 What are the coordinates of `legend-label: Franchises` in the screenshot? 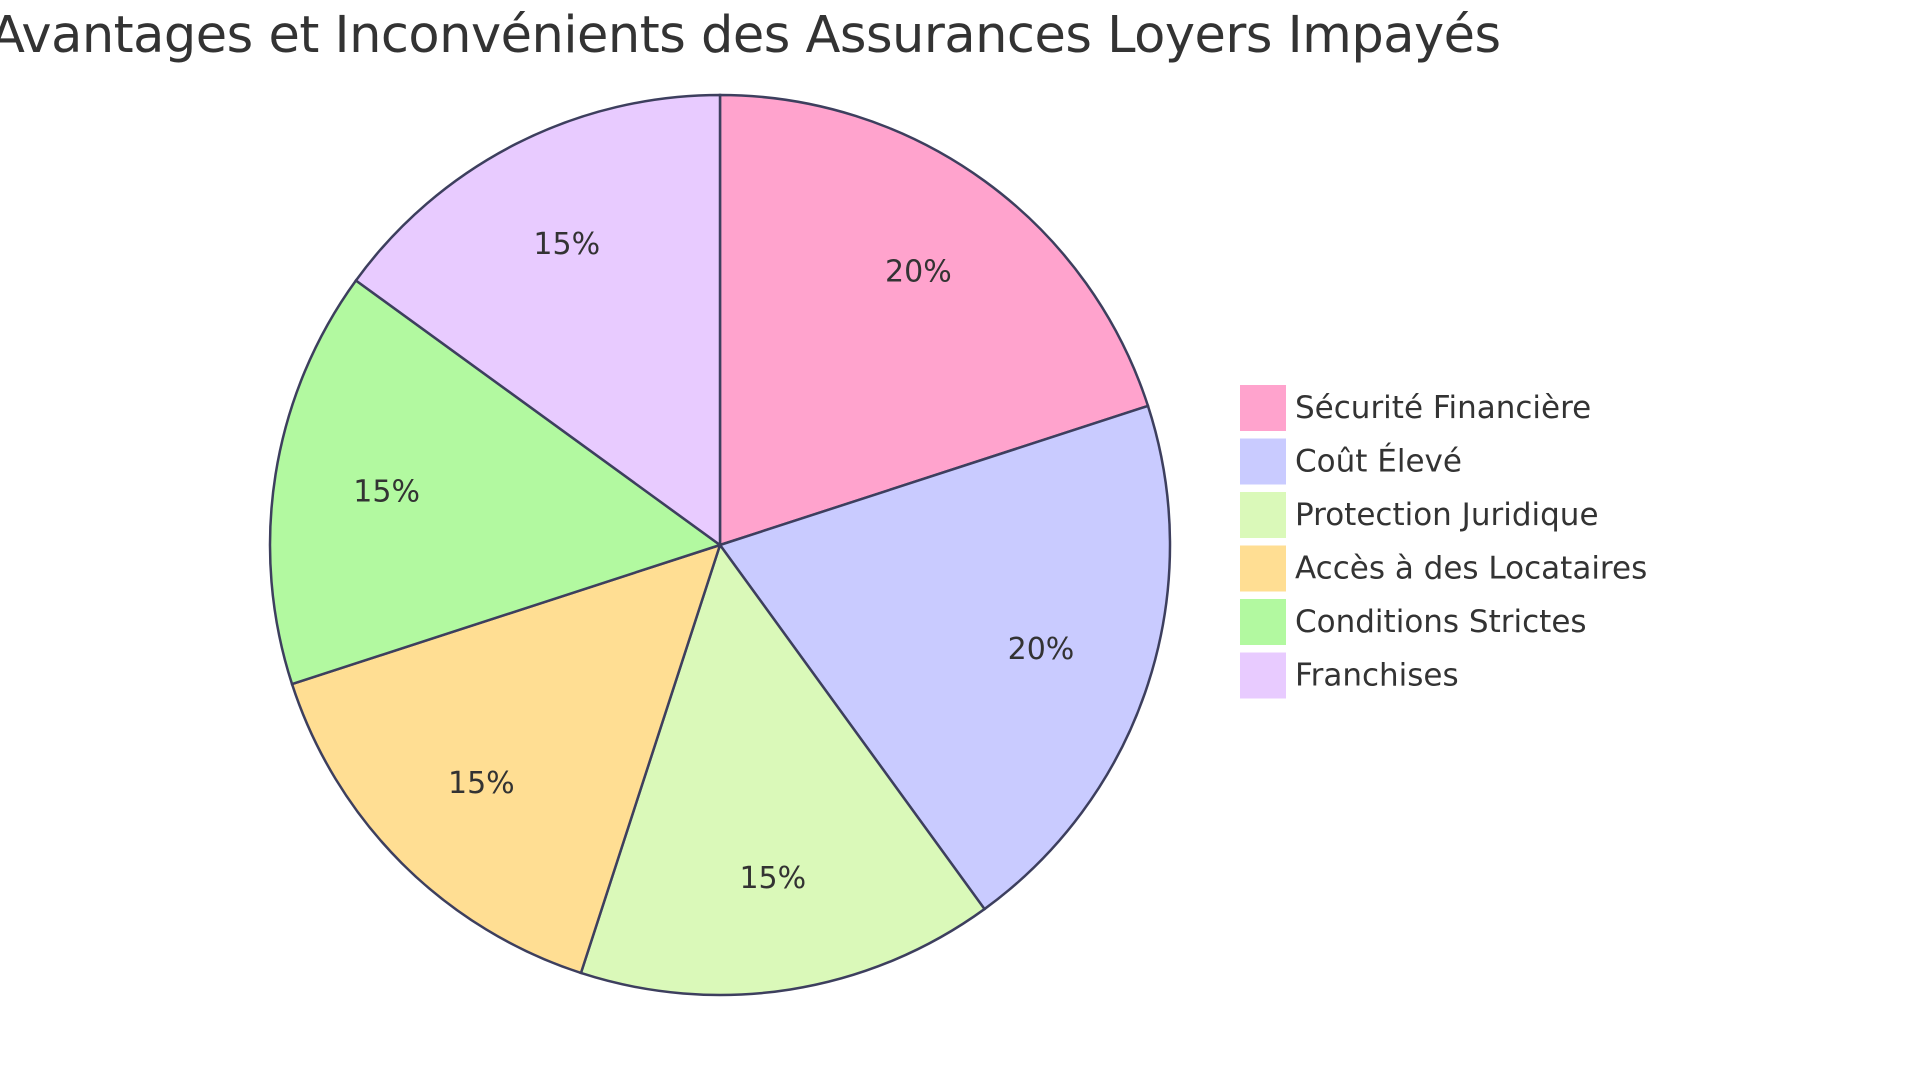 It's located at (1377, 676).